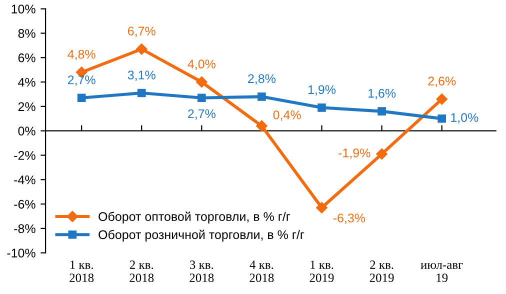 The image size is (506, 294). Describe the element at coordinates (27, 82) in the screenshot. I see `y-tick-label: 4%` at that location.